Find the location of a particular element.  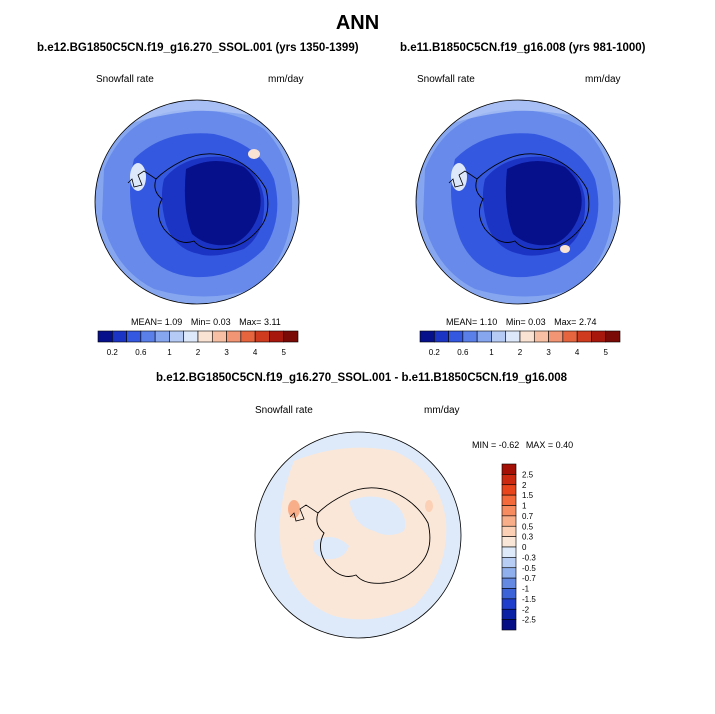

panel-3-colorbar-tick-label: 0.7 is located at coordinates (528, 516).